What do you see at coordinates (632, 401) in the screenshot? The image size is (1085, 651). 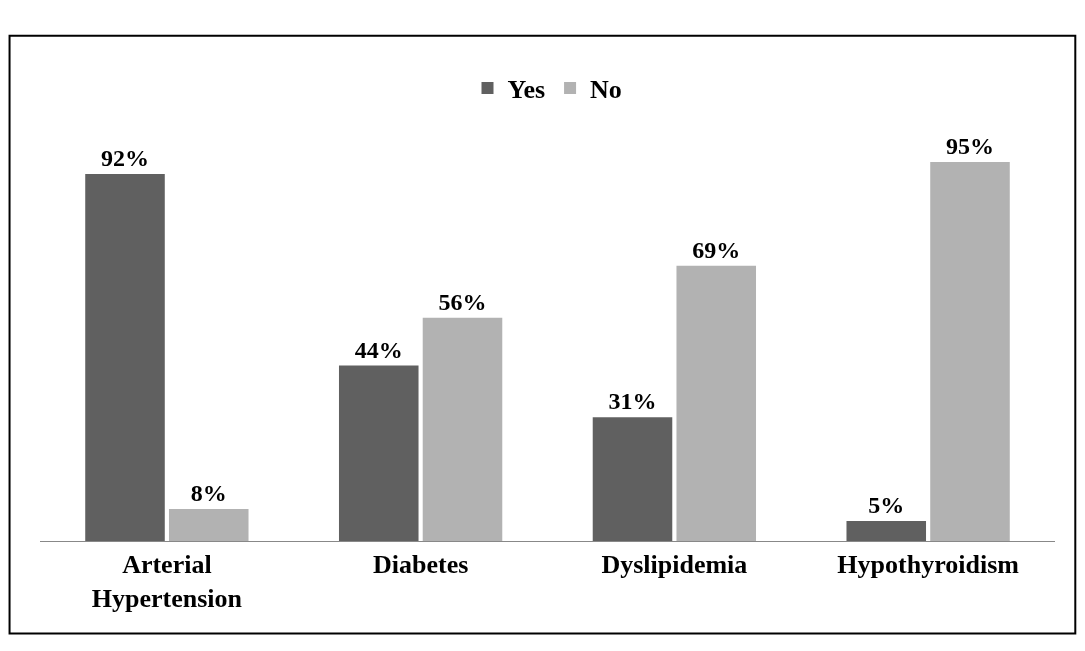 I see `data-label: 31%` at bounding box center [632, 401].